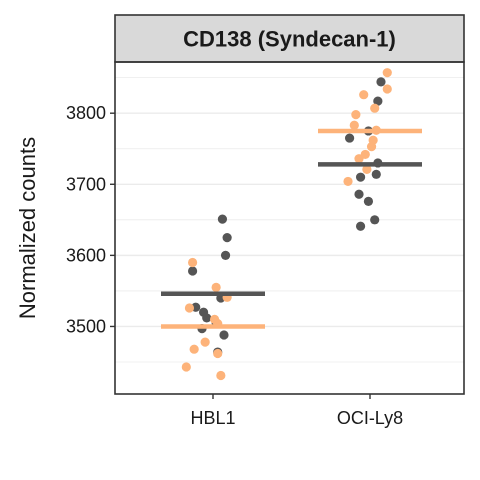 Image resolution: width=480 pixels, height=480 pixels. What do you see at coordinates (86, 184) in the screenshot?
I see `y-tick-label: 3700` at bounding box center [86, 184].